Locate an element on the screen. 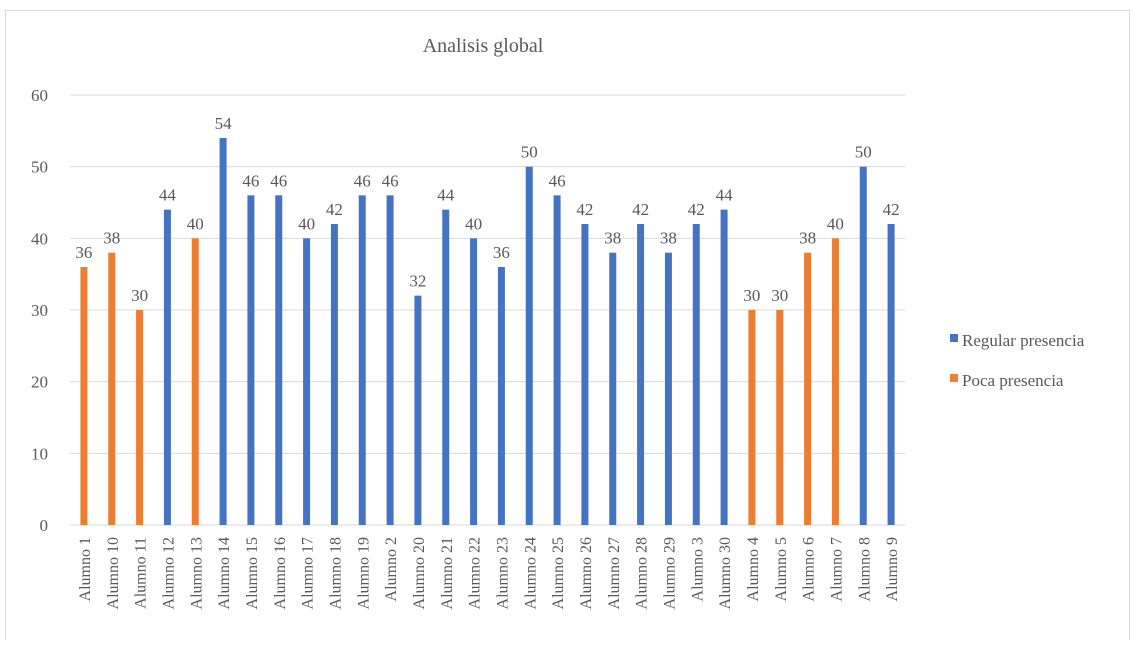 The height and width of the screenshot is (645, 1135). x-tick-label: Alumno 7 is located at coordinates (836, 569).